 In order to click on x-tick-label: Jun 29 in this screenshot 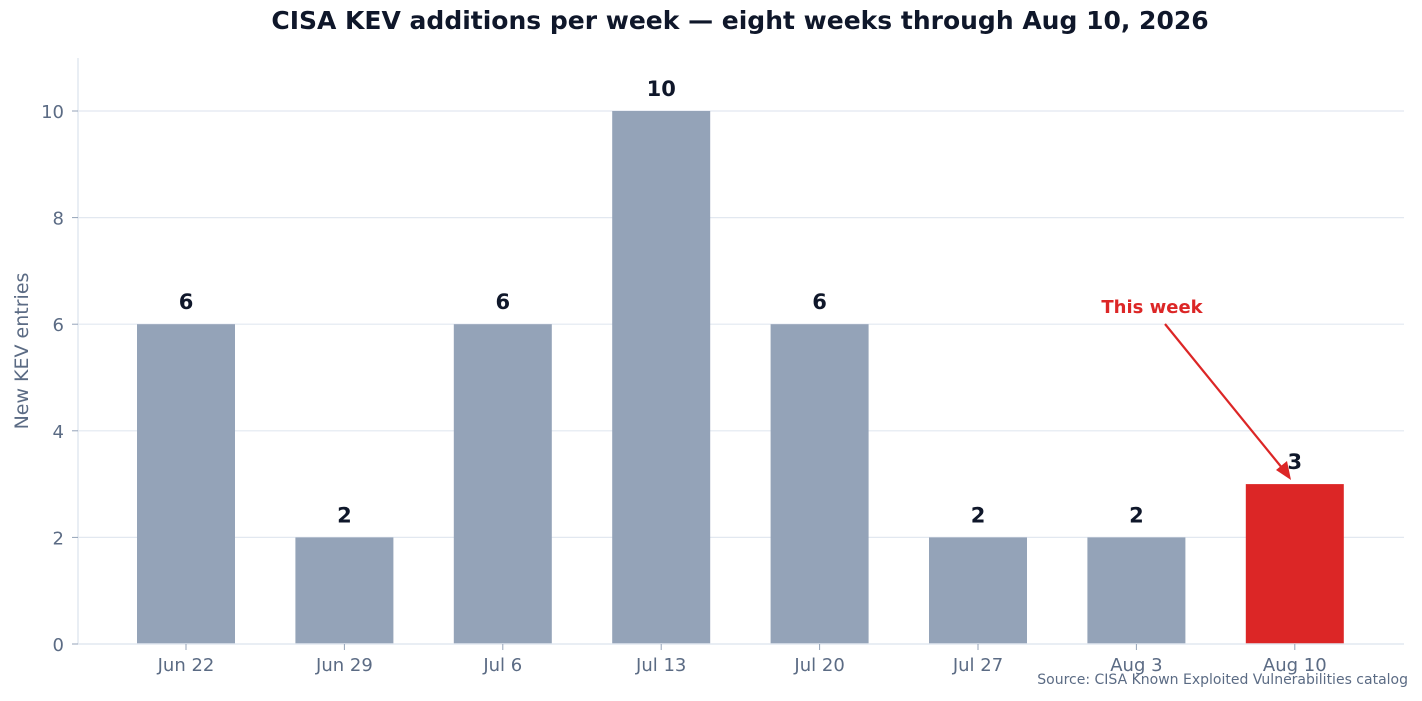, I will do `click(344, 665)`.